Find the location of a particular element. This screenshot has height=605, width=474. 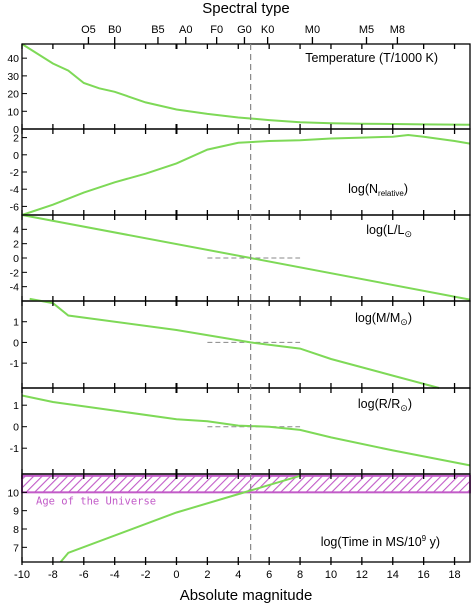

spectral-type-label: M8 is located at coordinates (397, 30).